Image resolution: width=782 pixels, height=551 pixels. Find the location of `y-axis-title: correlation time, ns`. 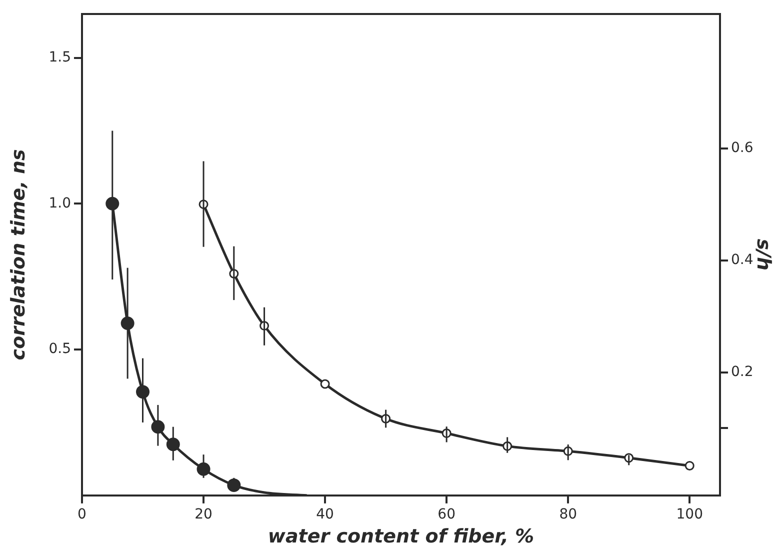

y-axis-title: correlation time, ns is located at coordinates (18, 254).